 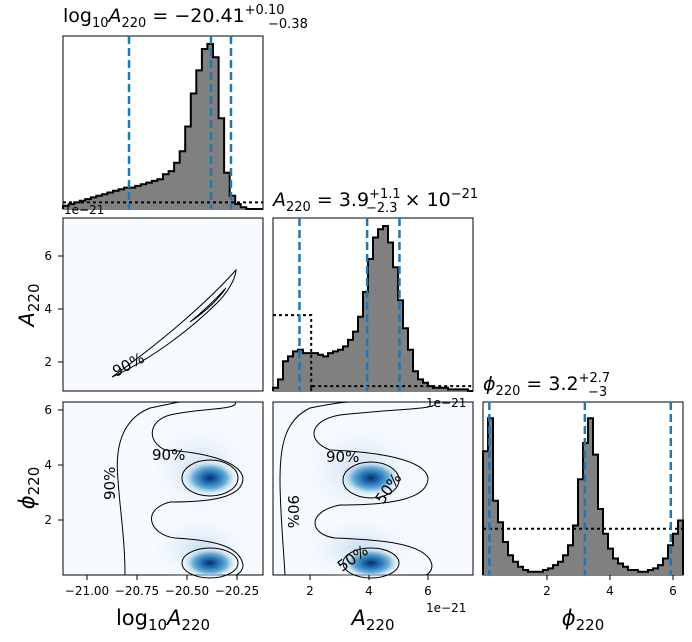 What do you see at coordinates (342, 457) in the screenshot?
I see `contour-label-phi-A-90: 90%` at bounding box center [342, 457].